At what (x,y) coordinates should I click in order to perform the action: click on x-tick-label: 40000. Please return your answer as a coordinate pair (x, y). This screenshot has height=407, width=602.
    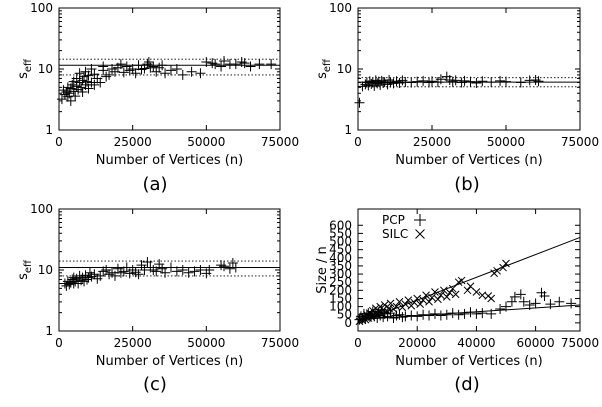
    Looking at the image, I should click on (476, 343).